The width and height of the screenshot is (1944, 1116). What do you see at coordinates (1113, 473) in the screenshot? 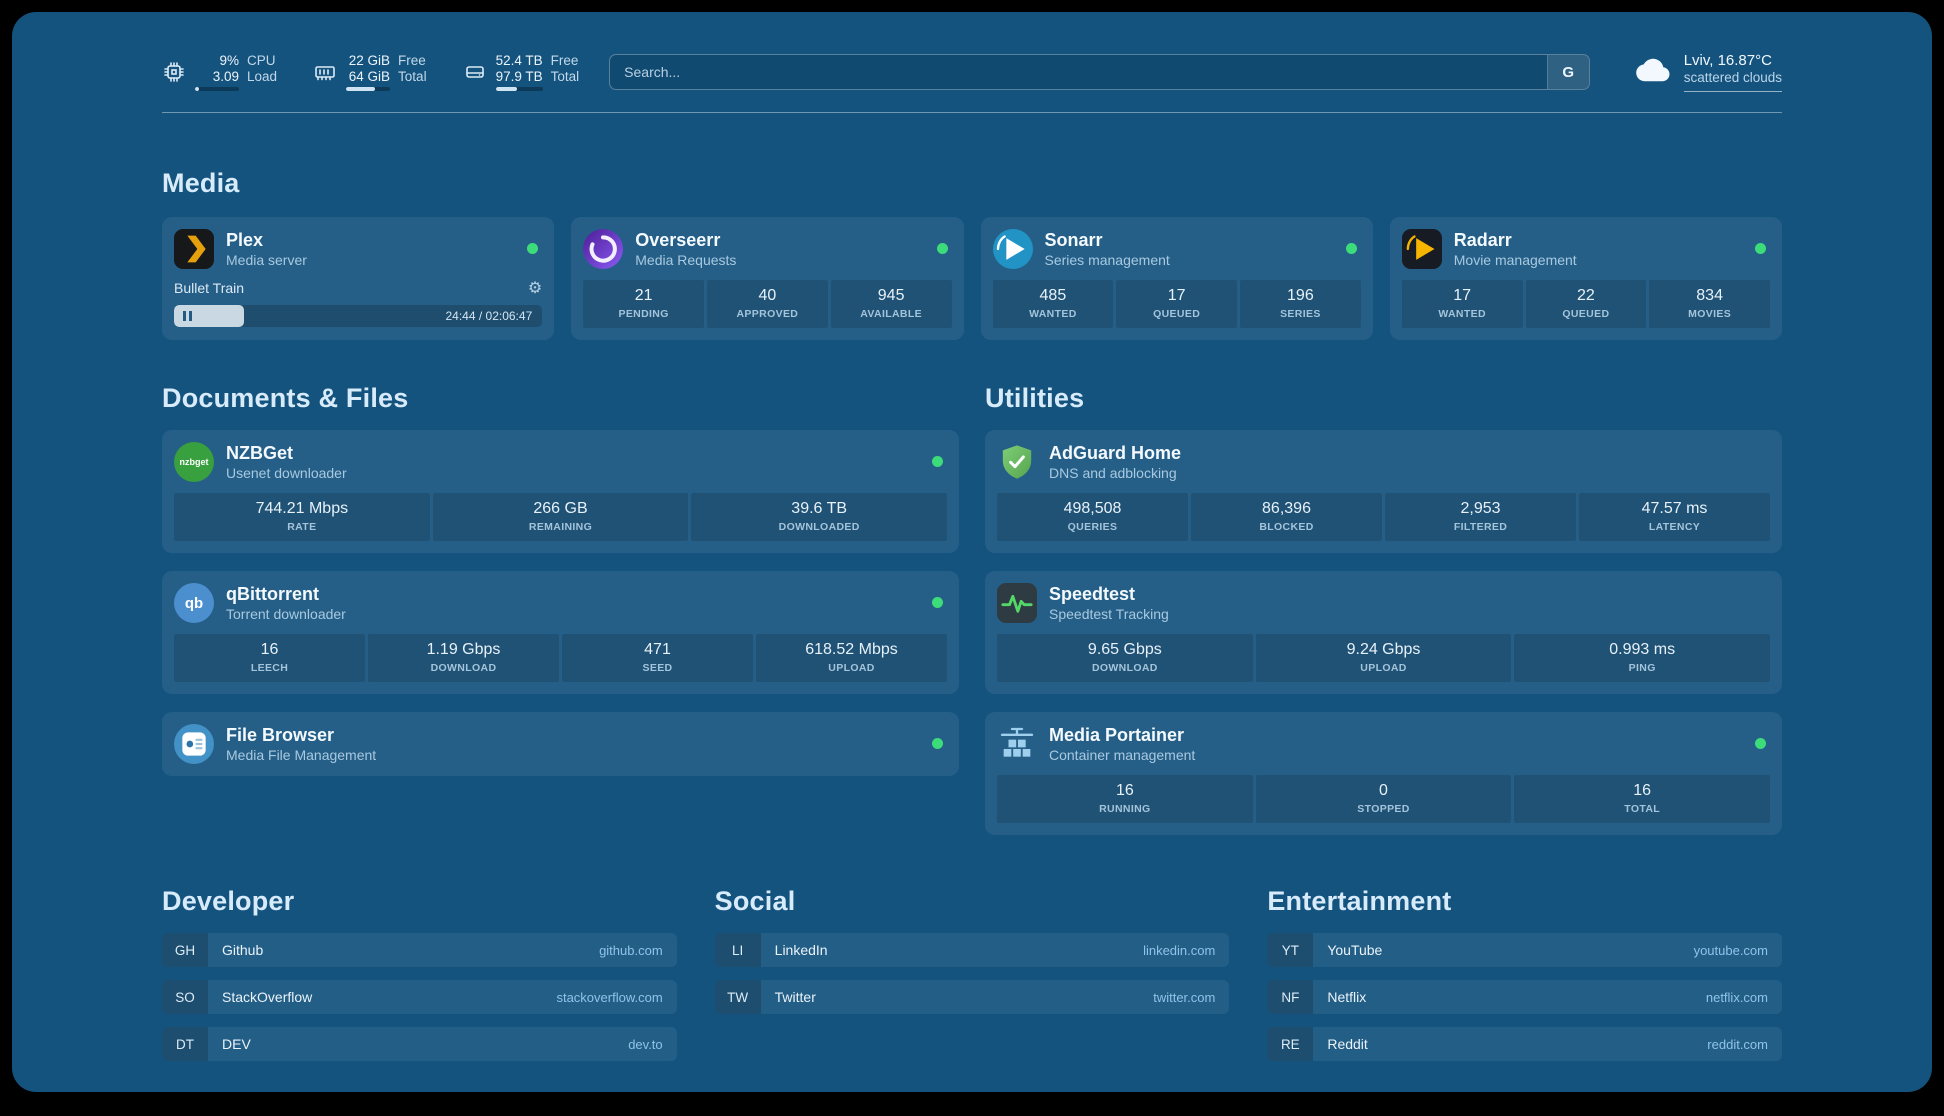
I see `service-subtitle: DNS and adblocking` at bounding box center [1113, 473].